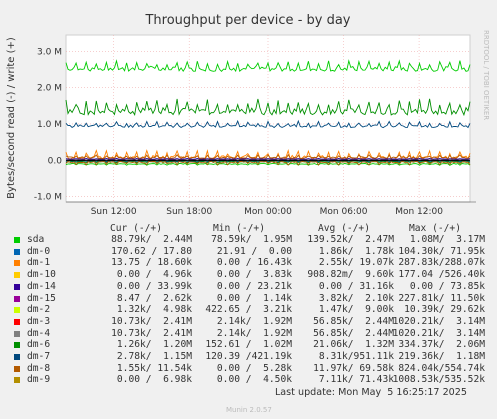 The width and height of the screenshot is (497, 419). Describe the element at coordinates (247, 20) in the screenshot. I see `chart-title: Throughput per device - by day` at that location.